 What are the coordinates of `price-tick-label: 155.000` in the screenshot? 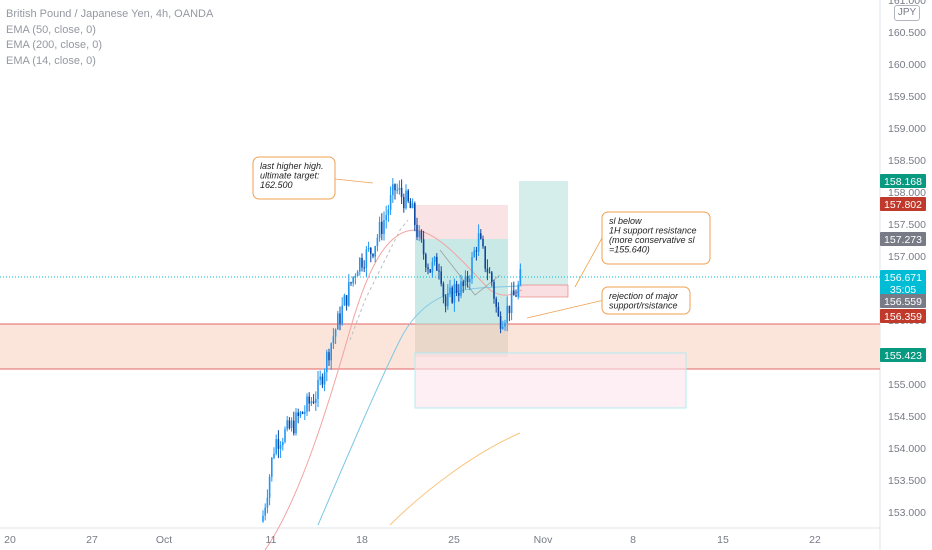 It's located at (907, 385).